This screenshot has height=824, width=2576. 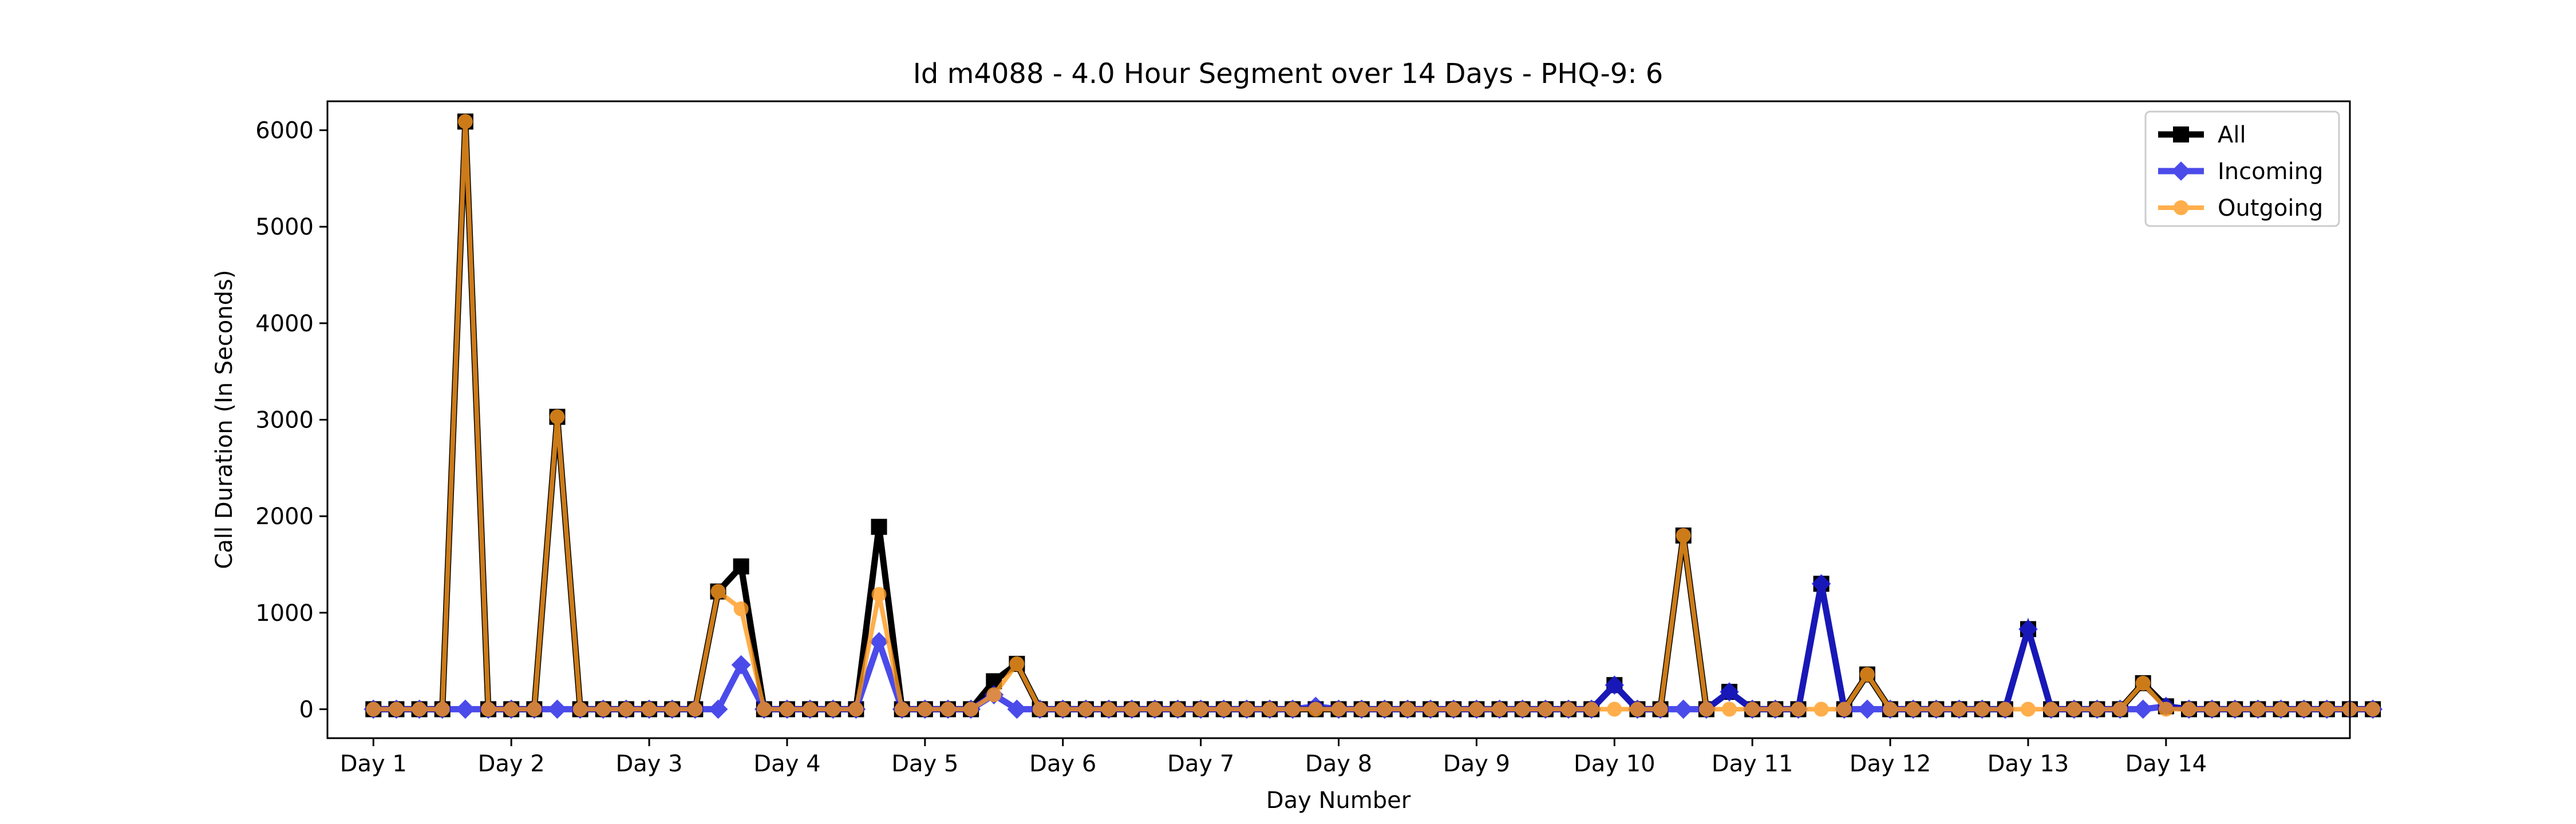 What do you see at coordinates (879, 526) in the screenshot?
I see `data-point-all` at bounding box center [879, 526].